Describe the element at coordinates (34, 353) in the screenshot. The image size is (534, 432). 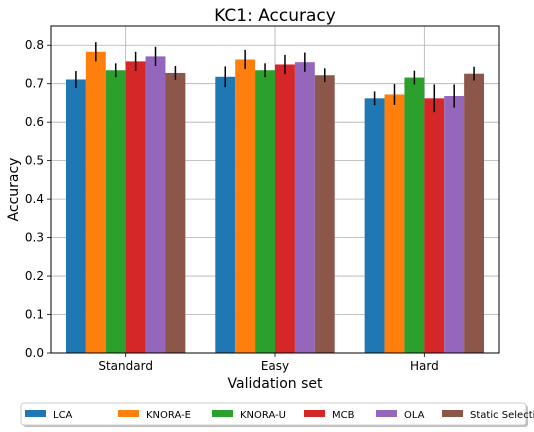
I see `y-tick-label: 0.0` at that location.